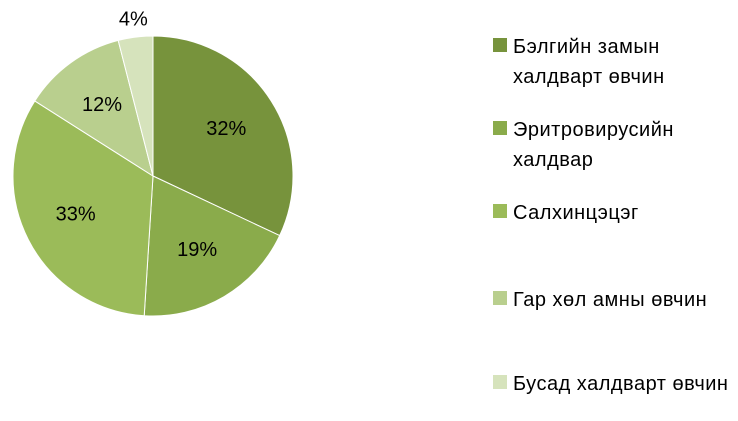 Image resolution: width=738 pixels, height=421 pixels. I want to click on data-label: 33%, so click(76, 215).